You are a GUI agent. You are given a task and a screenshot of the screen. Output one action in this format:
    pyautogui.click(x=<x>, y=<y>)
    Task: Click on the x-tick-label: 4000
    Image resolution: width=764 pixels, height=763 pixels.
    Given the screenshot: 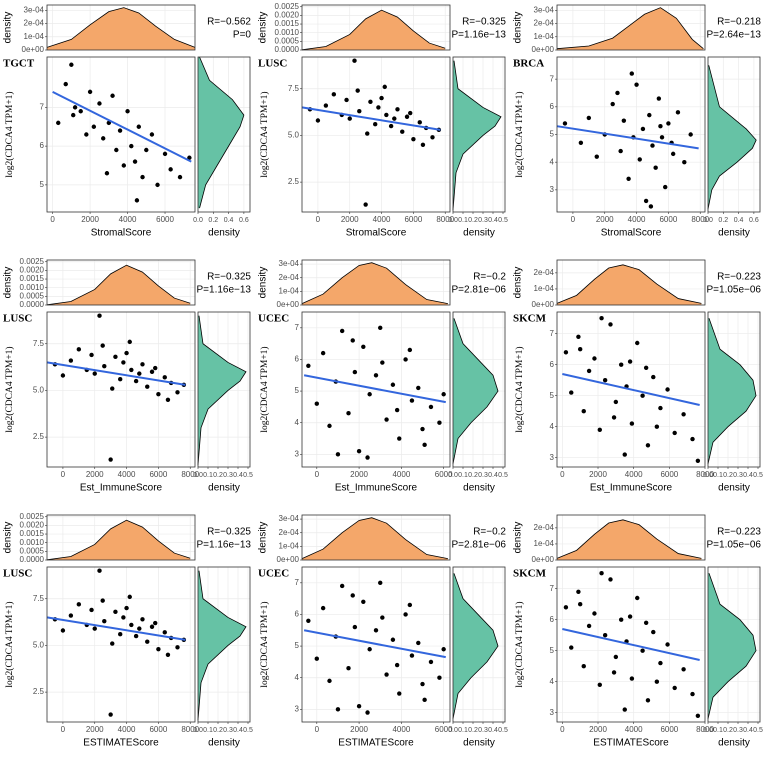 What is the action you would take?
    pyautogui.click(x=637, y=219)
    